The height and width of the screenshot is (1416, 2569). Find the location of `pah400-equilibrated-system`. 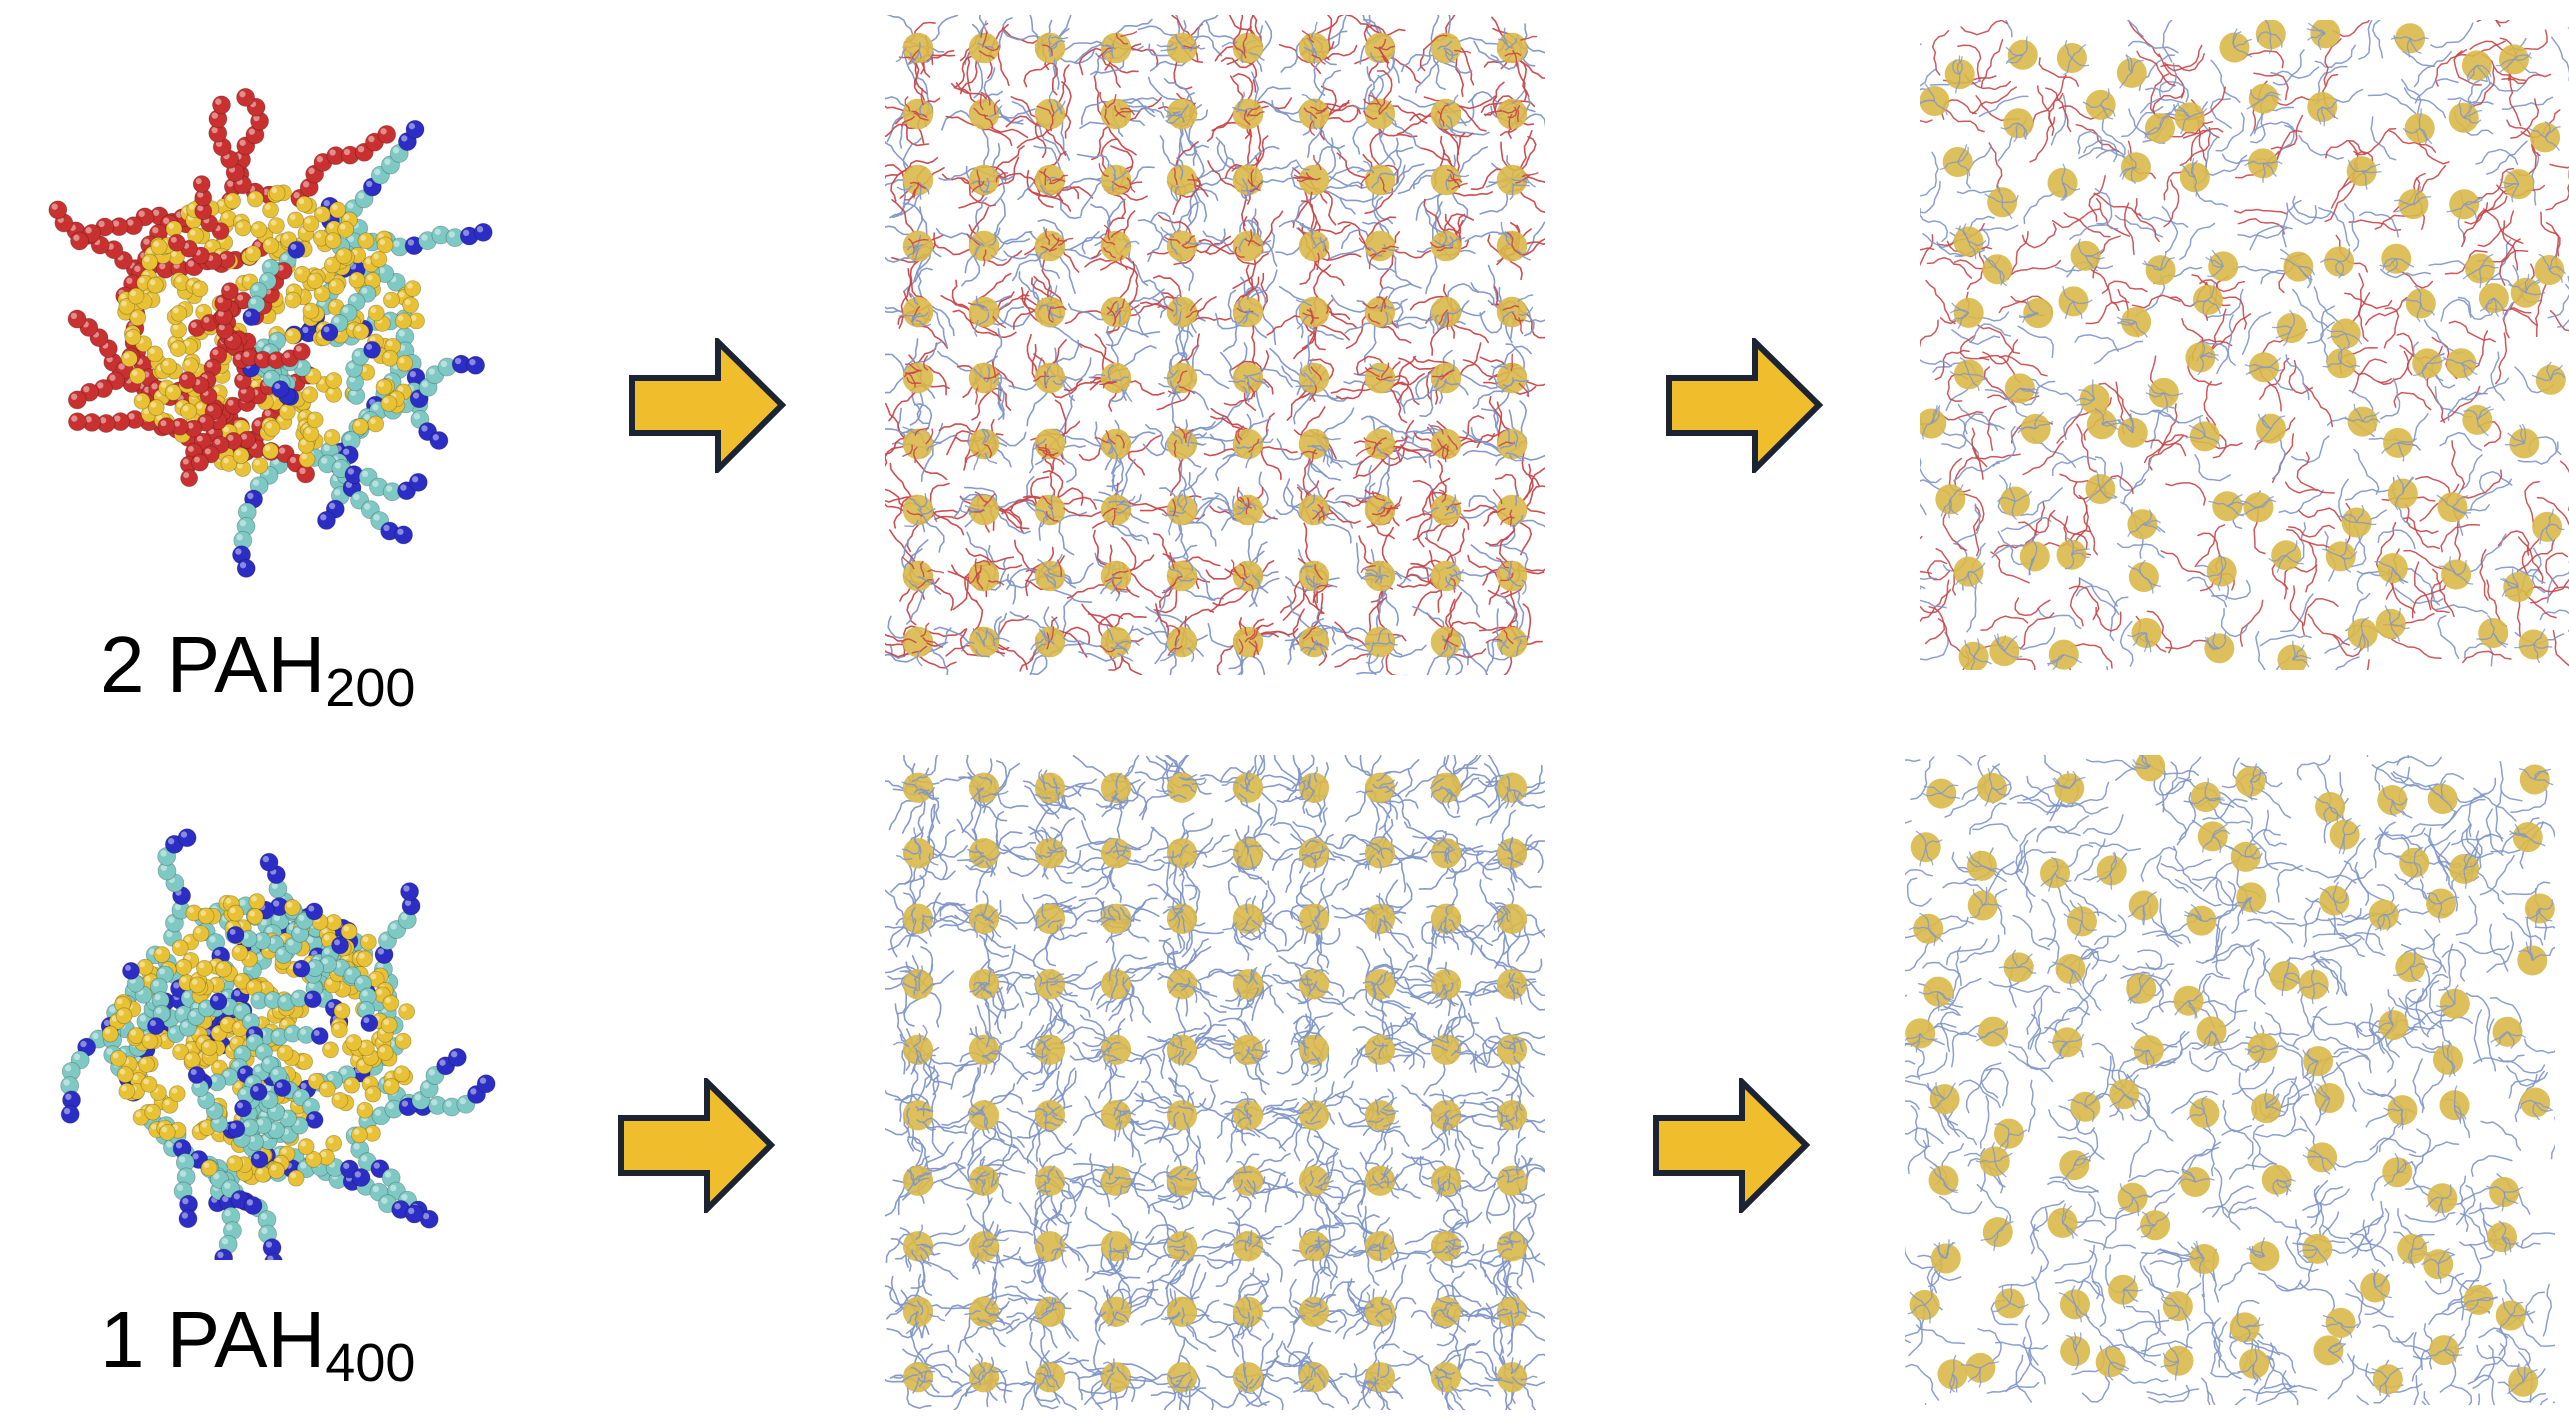

pah400-equilibrated-system is located at coordinates (2230, 1080).